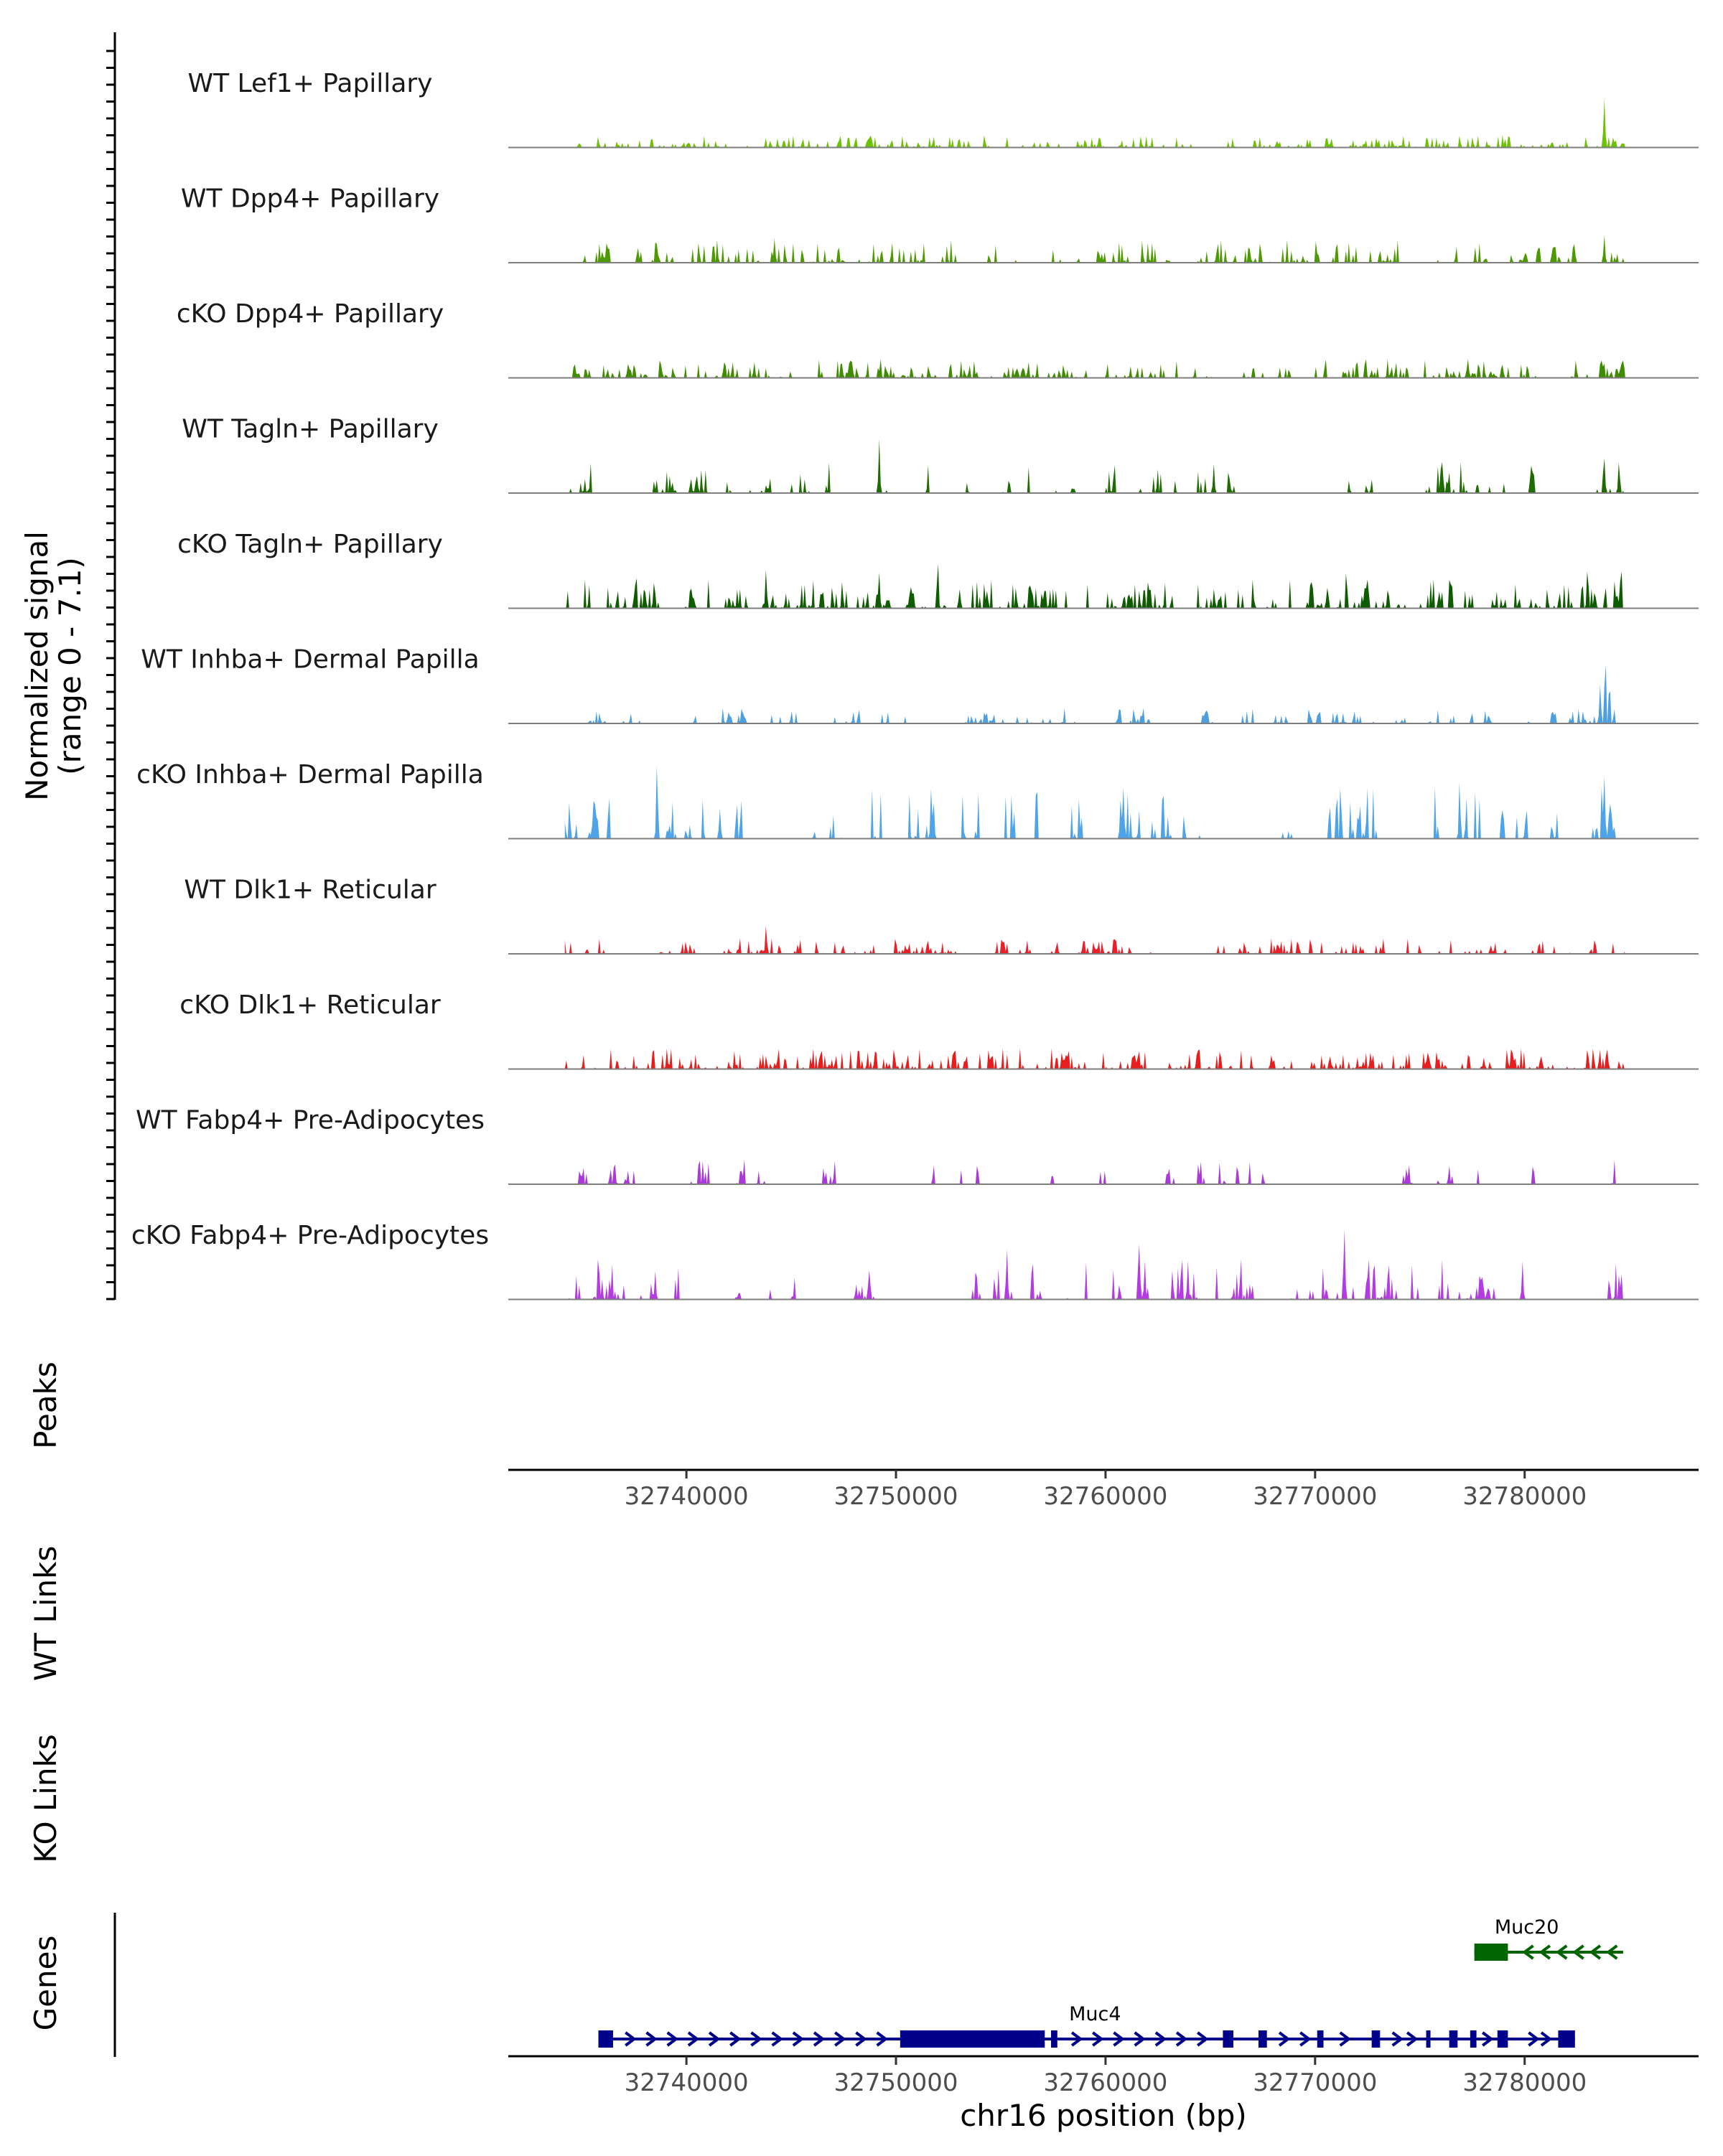 This screenshot has height=2156, width=1723. What do you see at coordinates (896, 2082) in the screenshot?
I see `x-tick-label: 32750000` at bounding box center [896, 2082].